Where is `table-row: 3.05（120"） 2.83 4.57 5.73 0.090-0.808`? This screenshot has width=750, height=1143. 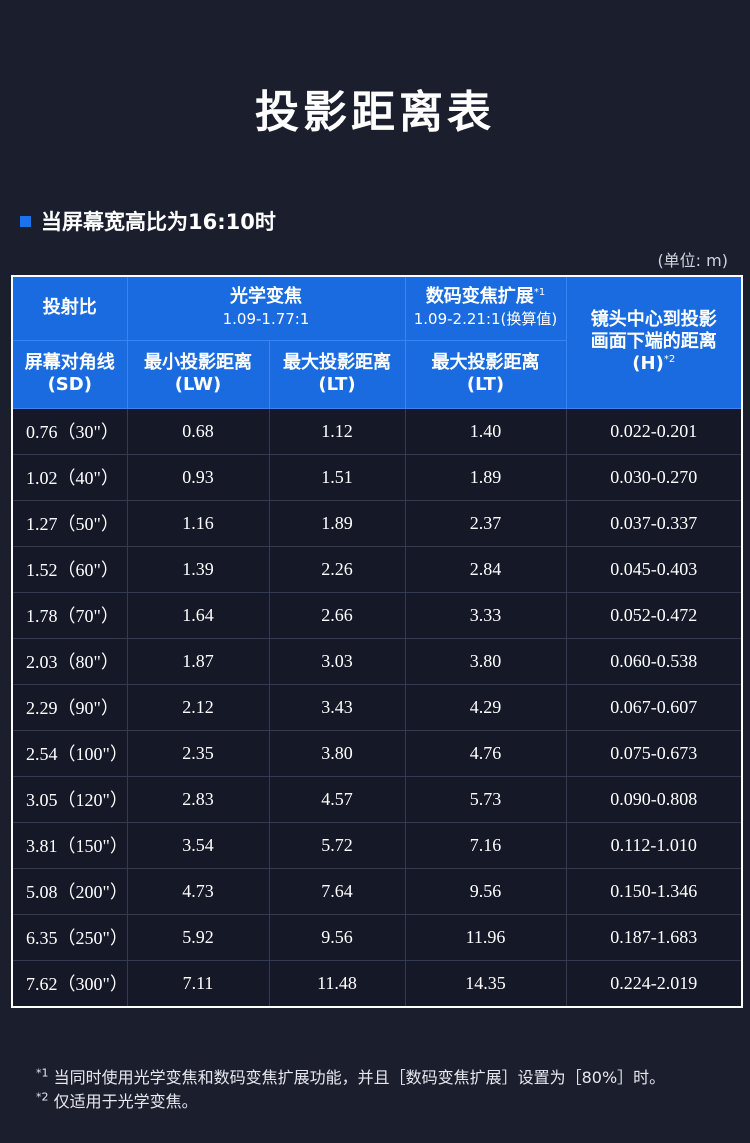 table-row: 3.05（120"） 2.83 4.57 5.73 0.090-0.808 is located at coordinates (377, 799).